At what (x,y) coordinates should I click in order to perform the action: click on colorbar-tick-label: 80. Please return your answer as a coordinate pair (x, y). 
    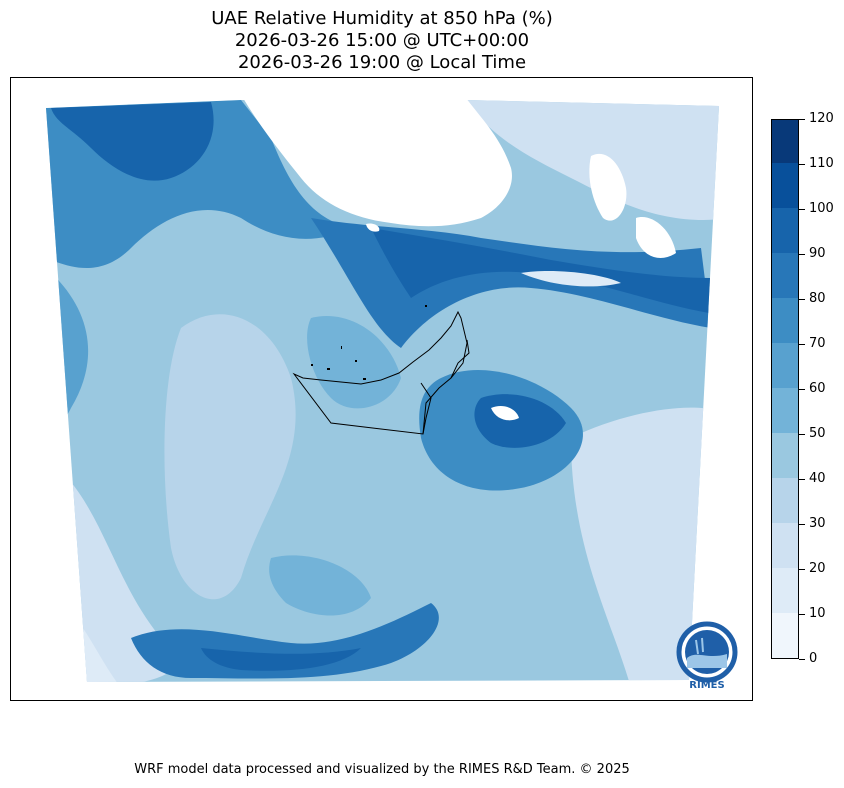
    Looking at the image, I should click on (817, 298).